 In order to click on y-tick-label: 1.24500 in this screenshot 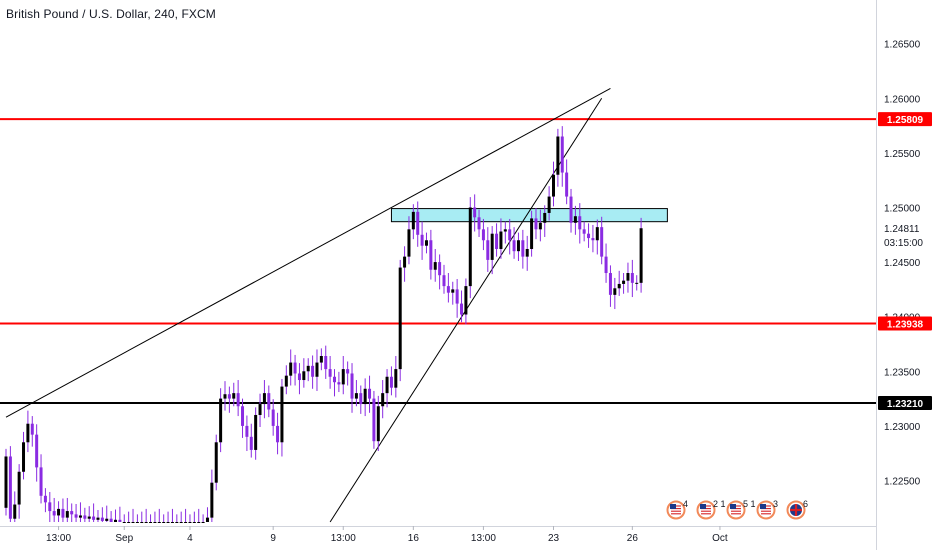, I will do `click(902, 263)`.